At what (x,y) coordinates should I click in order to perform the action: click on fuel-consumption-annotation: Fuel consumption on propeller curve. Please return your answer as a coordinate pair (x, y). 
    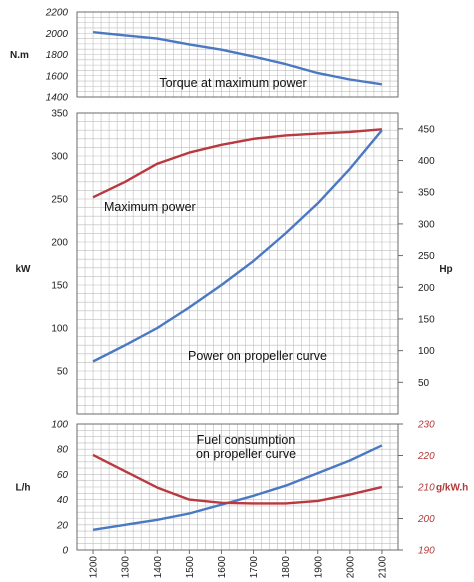
    Looking at the image, I should click on (246, 447).